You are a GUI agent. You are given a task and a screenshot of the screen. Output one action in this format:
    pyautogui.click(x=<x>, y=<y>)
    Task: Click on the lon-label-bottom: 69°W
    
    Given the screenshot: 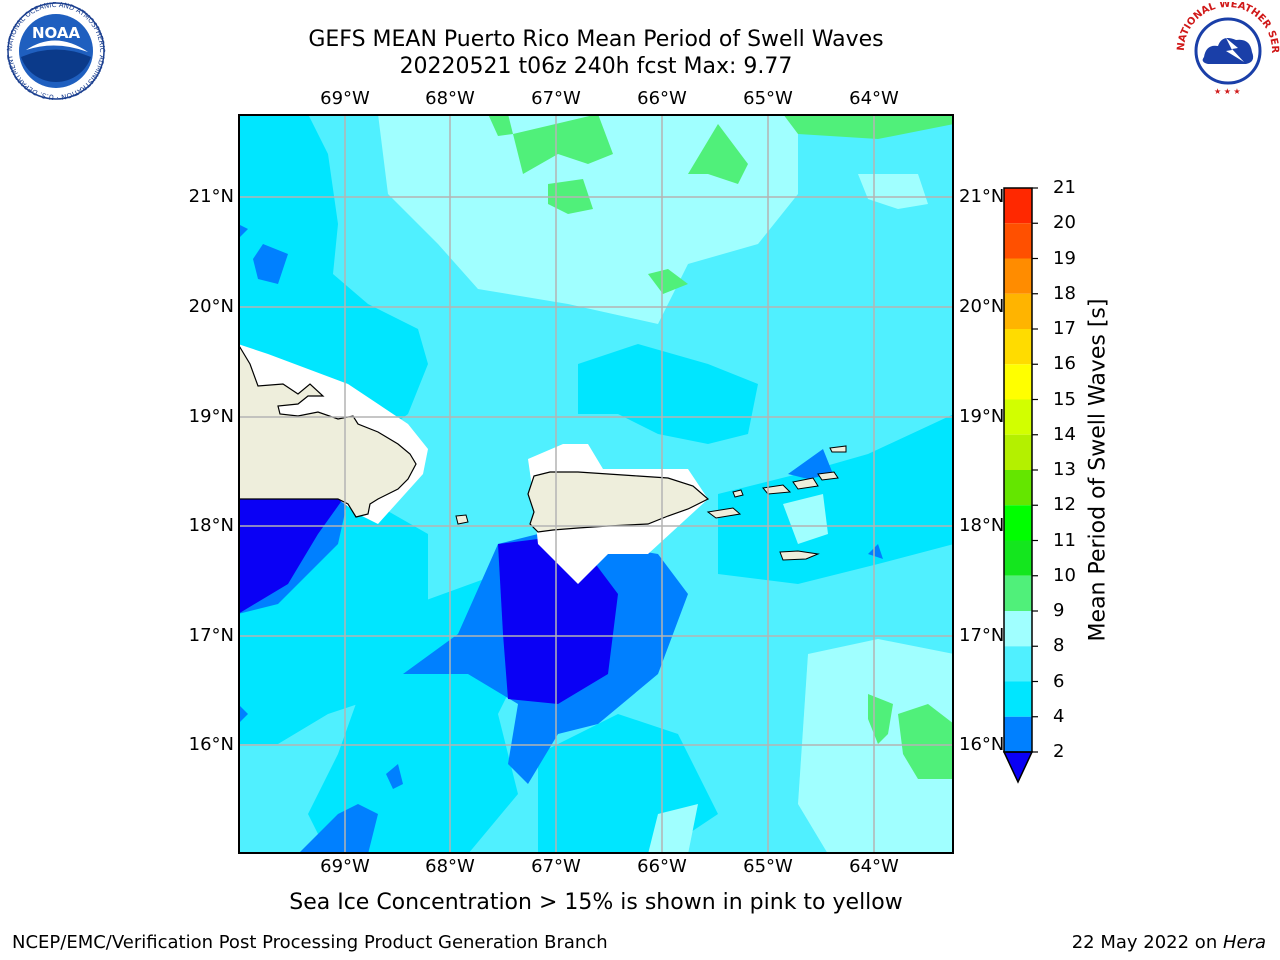 What is the action you would take?
    pyautogui.click(x=345, y=866)
    